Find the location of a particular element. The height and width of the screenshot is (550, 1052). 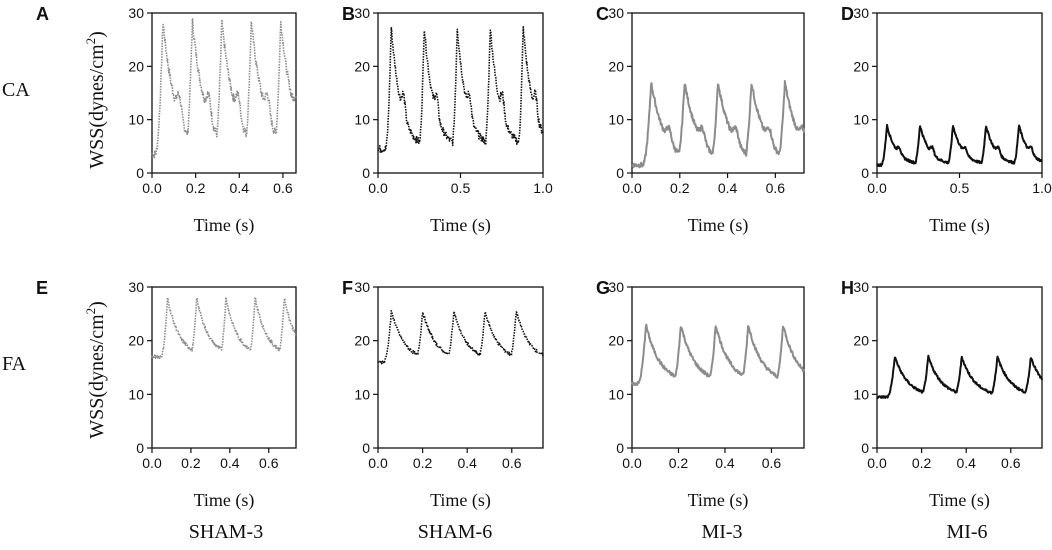

y-axis-title-top: WSS(dynes/cm2) is located at coordinates (95, 100).